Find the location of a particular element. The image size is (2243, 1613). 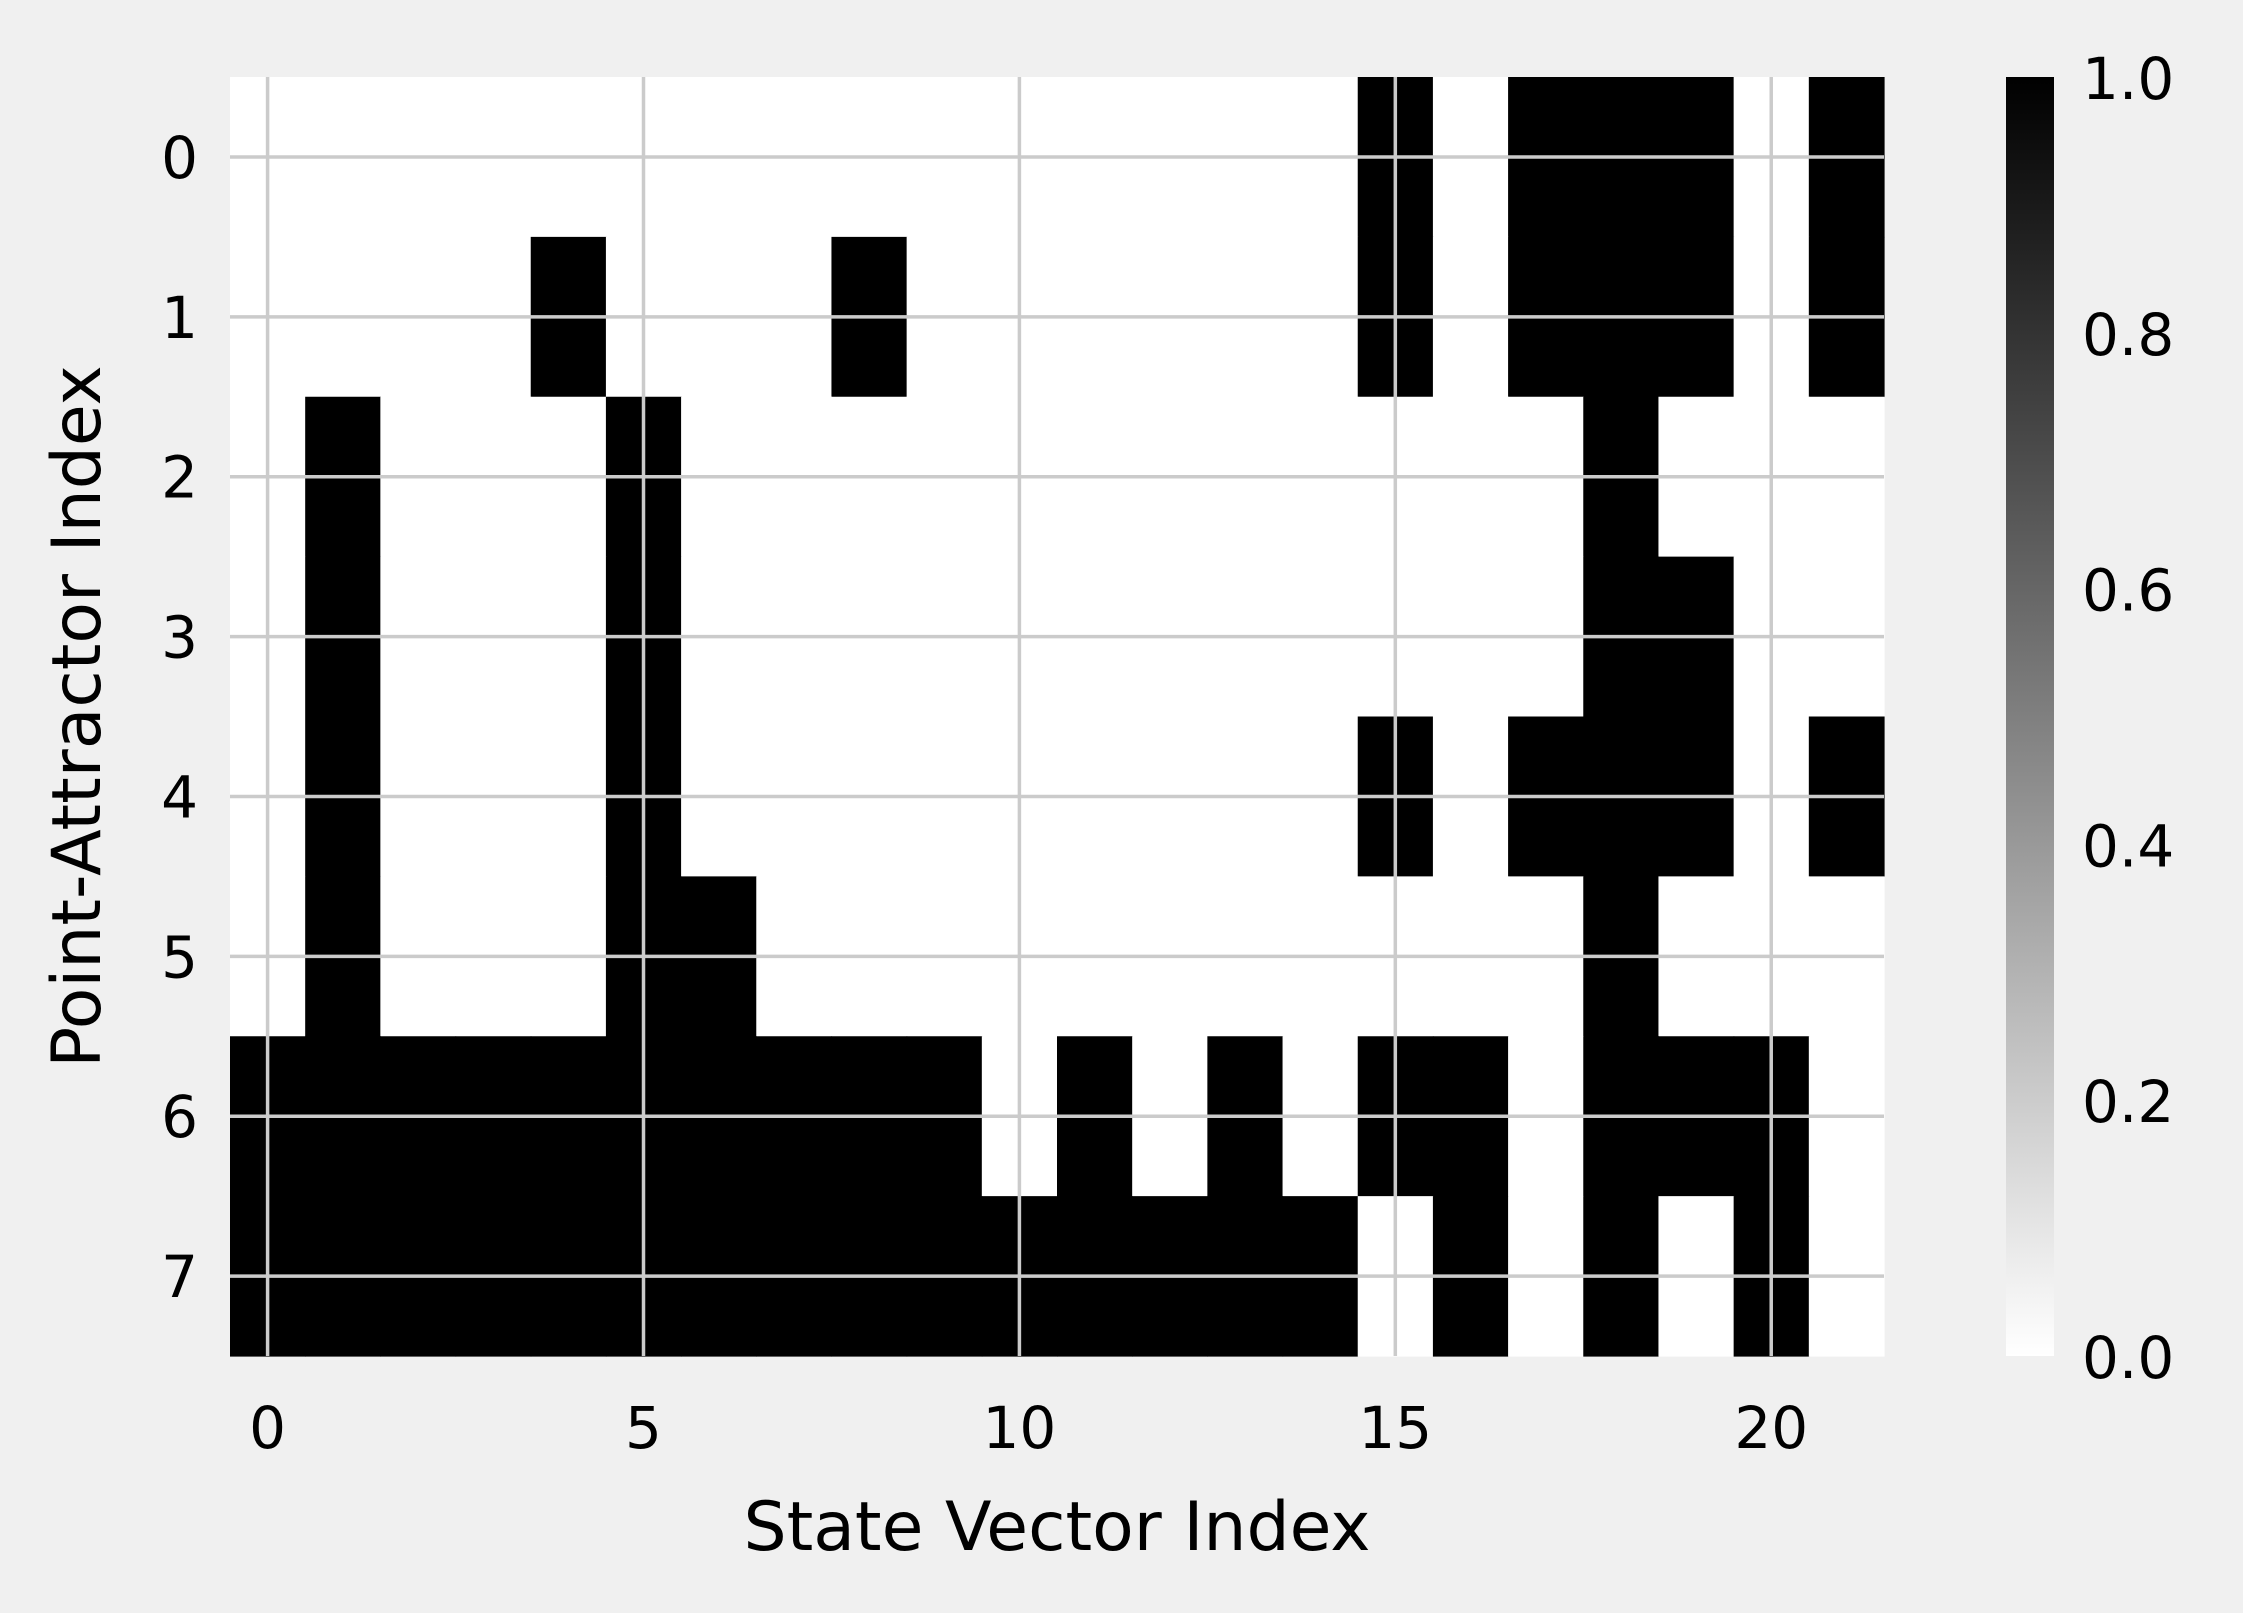

y-tick-label-6: 6 is located at coordinates (179, 1117).